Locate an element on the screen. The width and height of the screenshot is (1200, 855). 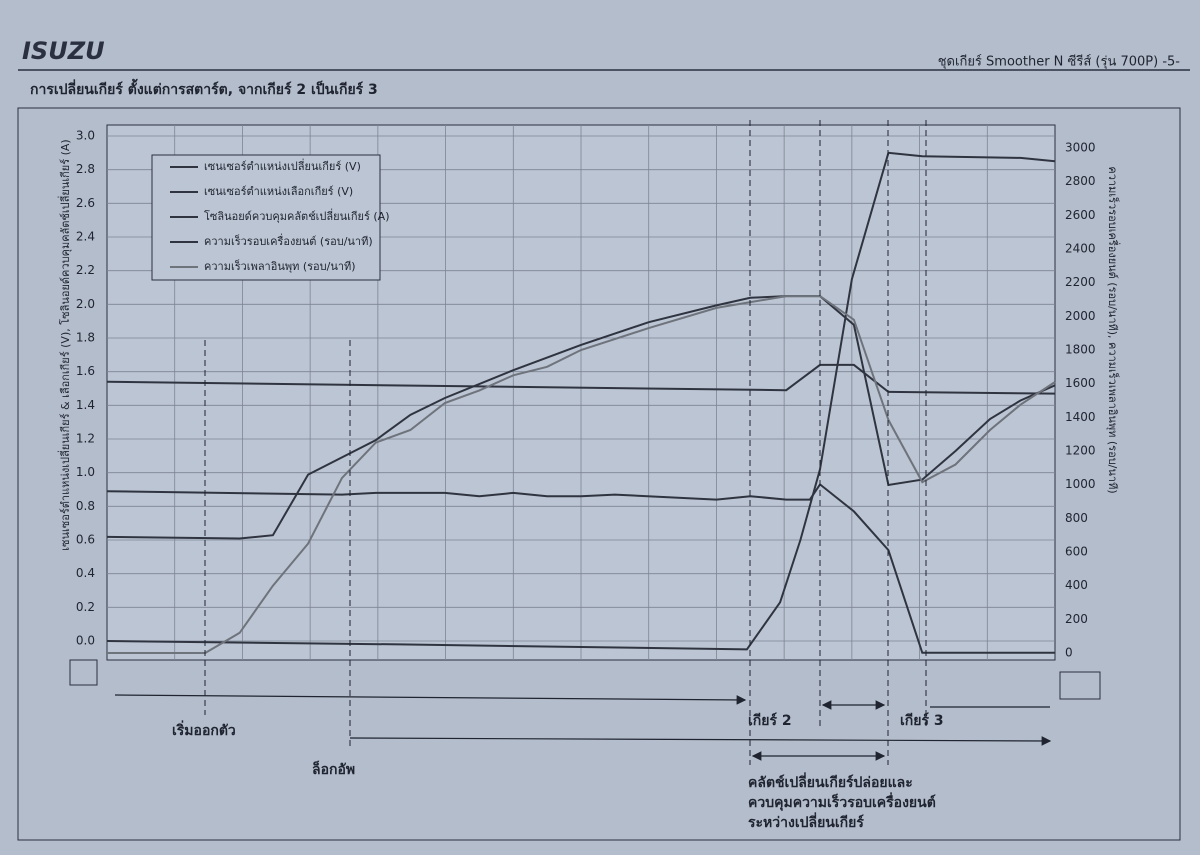
y2-tick-label: 3000 is located at coordinates (1080, 148).